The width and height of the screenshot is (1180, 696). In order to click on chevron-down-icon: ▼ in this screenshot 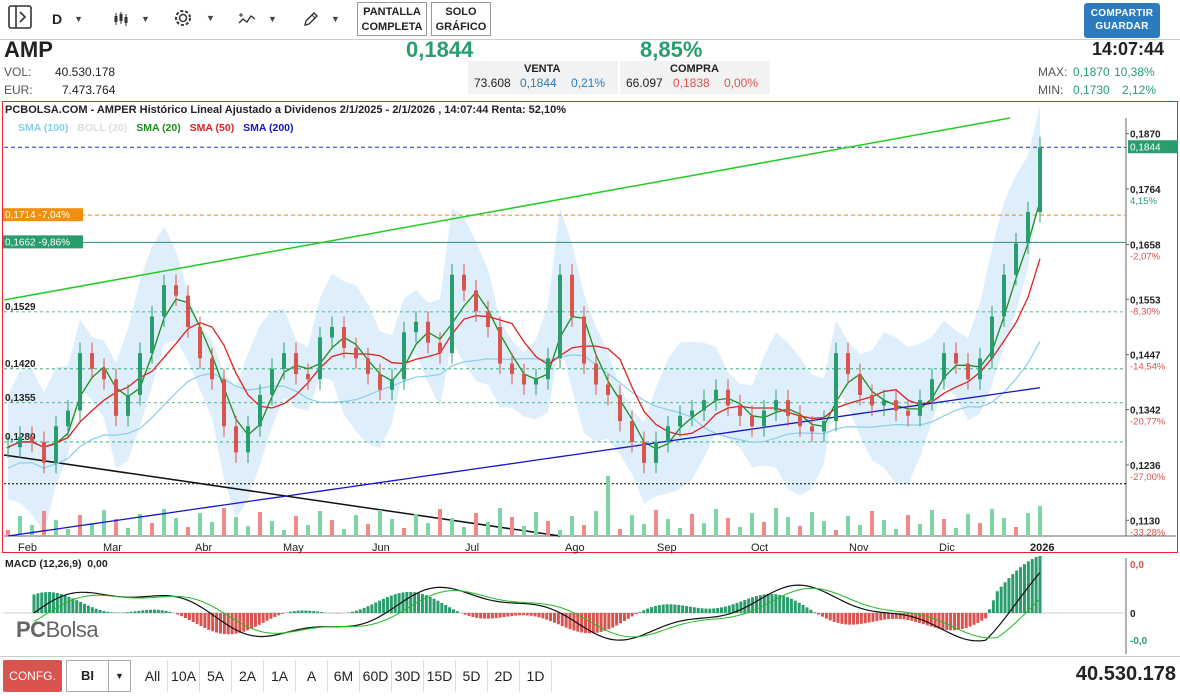, I will do `click(119, 676)`.